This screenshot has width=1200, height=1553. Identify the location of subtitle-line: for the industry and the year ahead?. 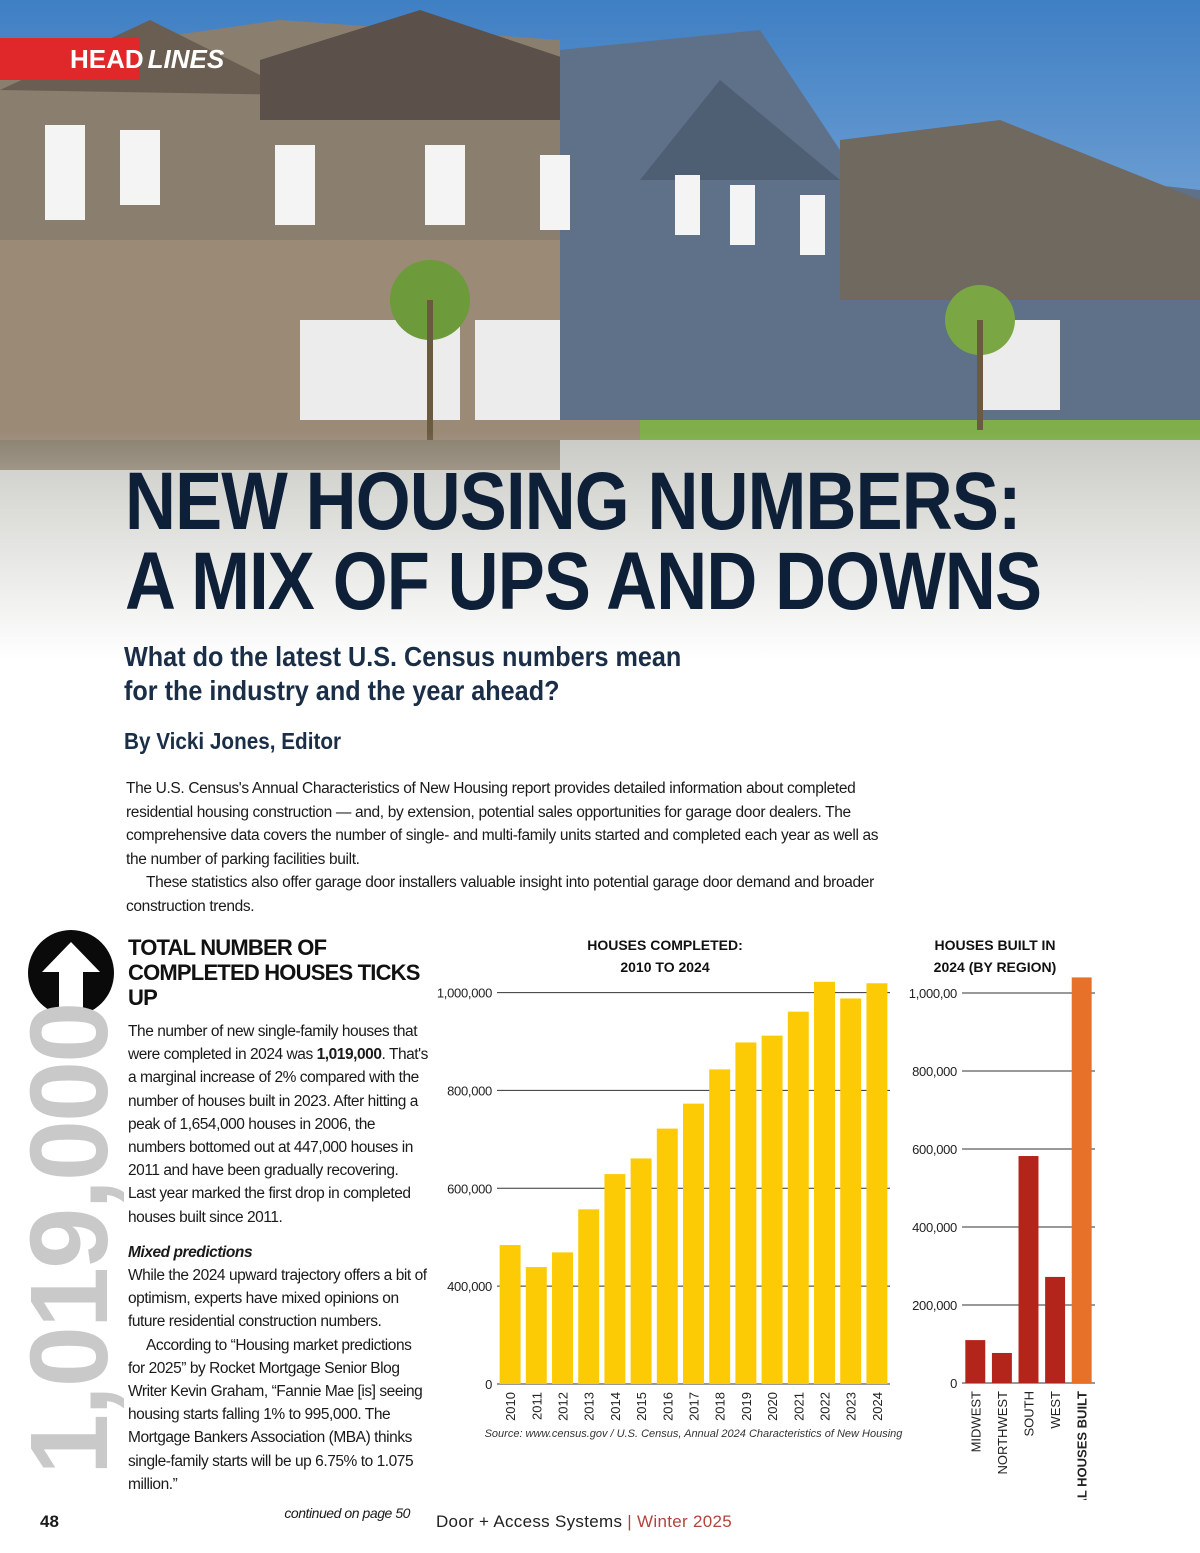
(342, 690).